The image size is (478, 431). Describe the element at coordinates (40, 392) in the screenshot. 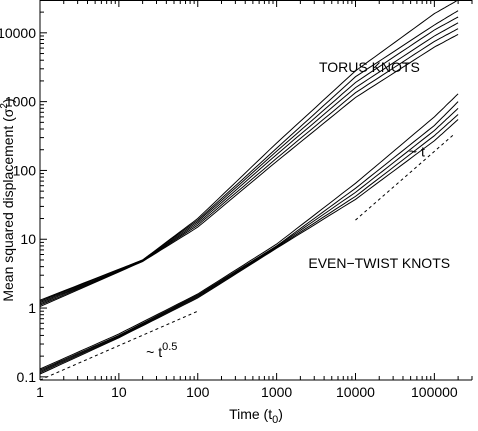

I see `x-tick-label: 1` at that location.